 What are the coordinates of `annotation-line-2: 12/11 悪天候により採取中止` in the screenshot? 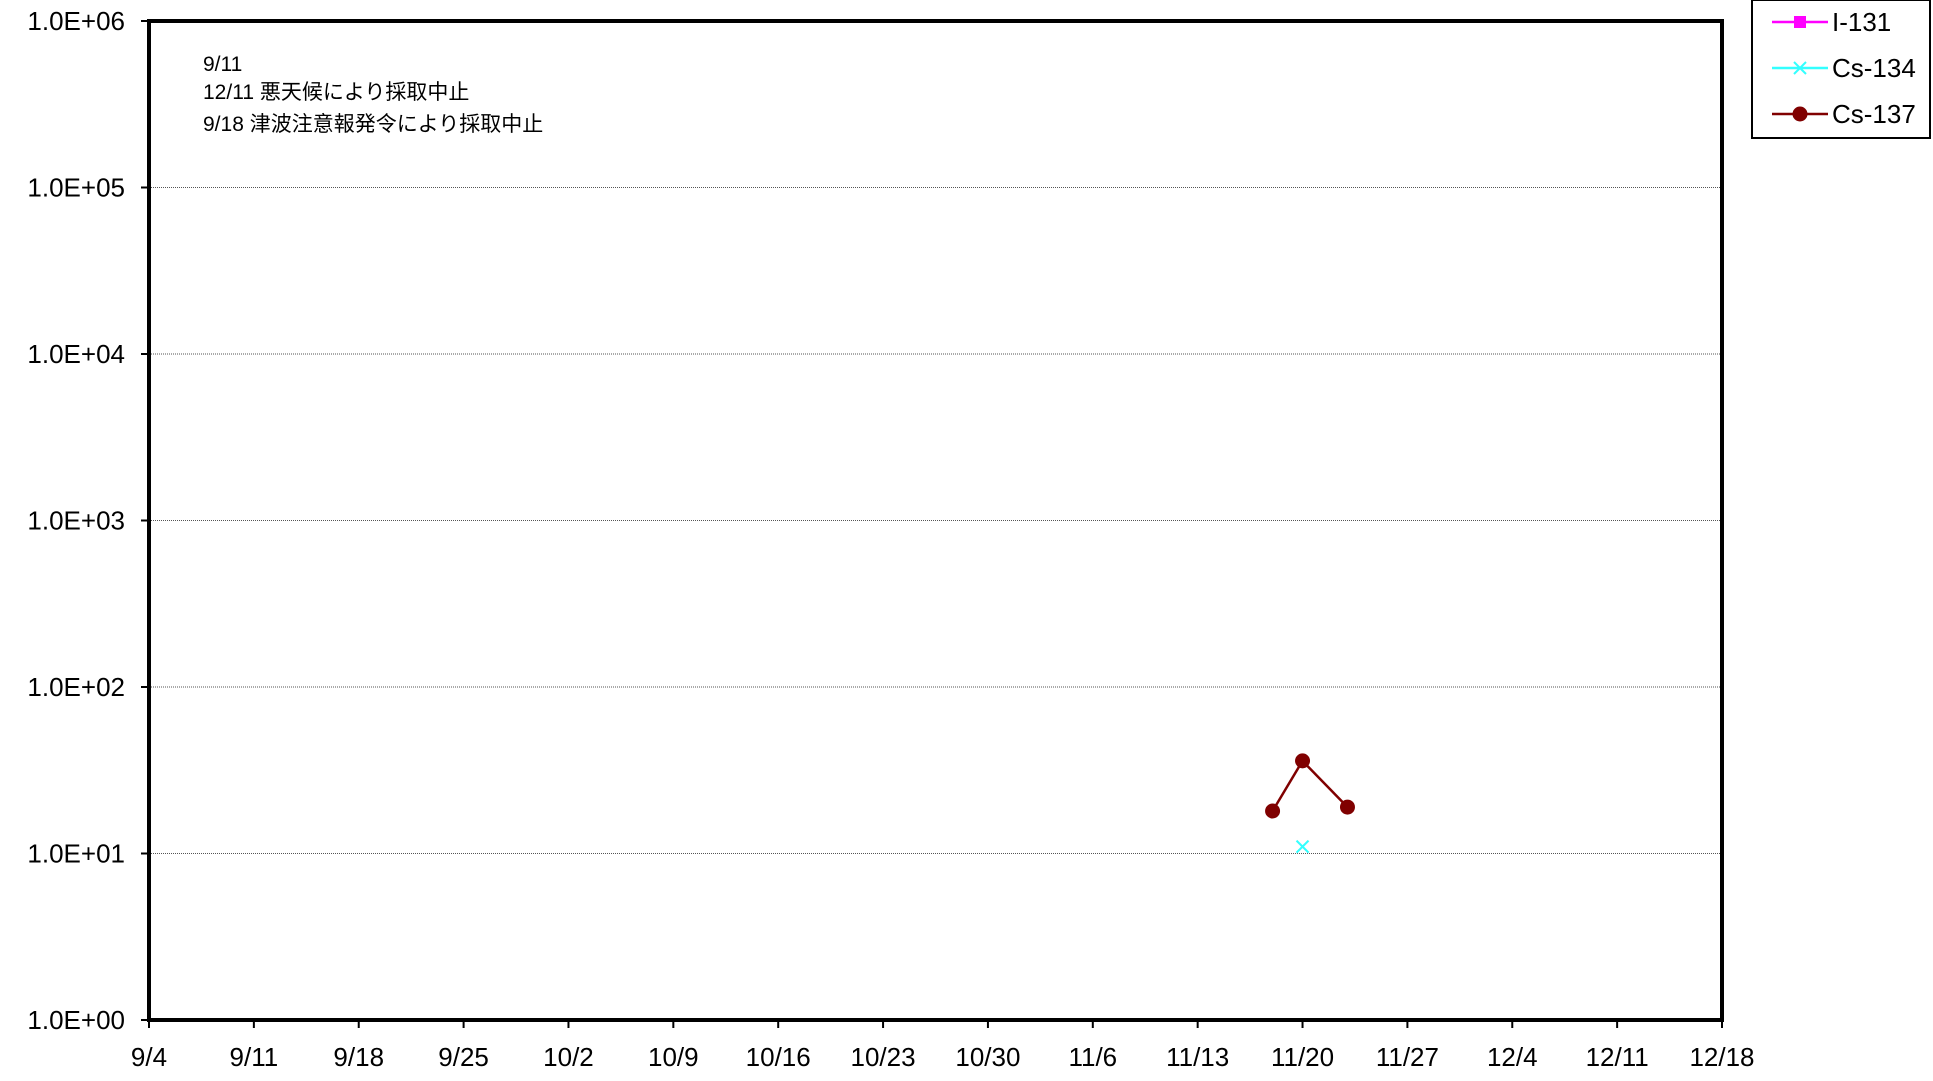 It's located at (336, 92).